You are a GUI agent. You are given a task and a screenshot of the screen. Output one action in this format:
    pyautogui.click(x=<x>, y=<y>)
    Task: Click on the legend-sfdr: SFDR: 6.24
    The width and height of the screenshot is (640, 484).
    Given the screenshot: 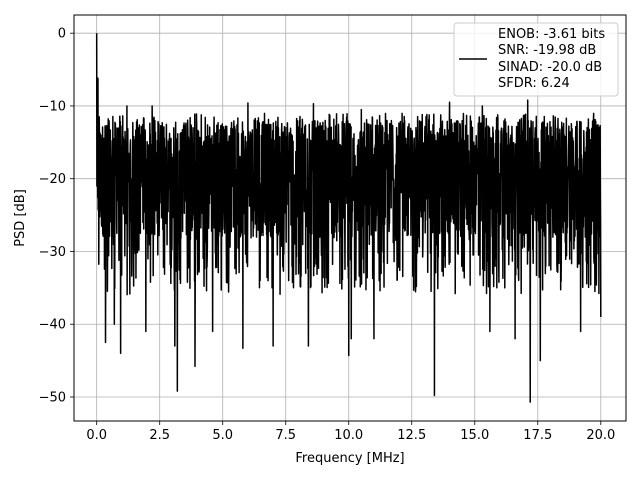 What is the action you would take?
    pyautogui.click(x=534, y=83)
    